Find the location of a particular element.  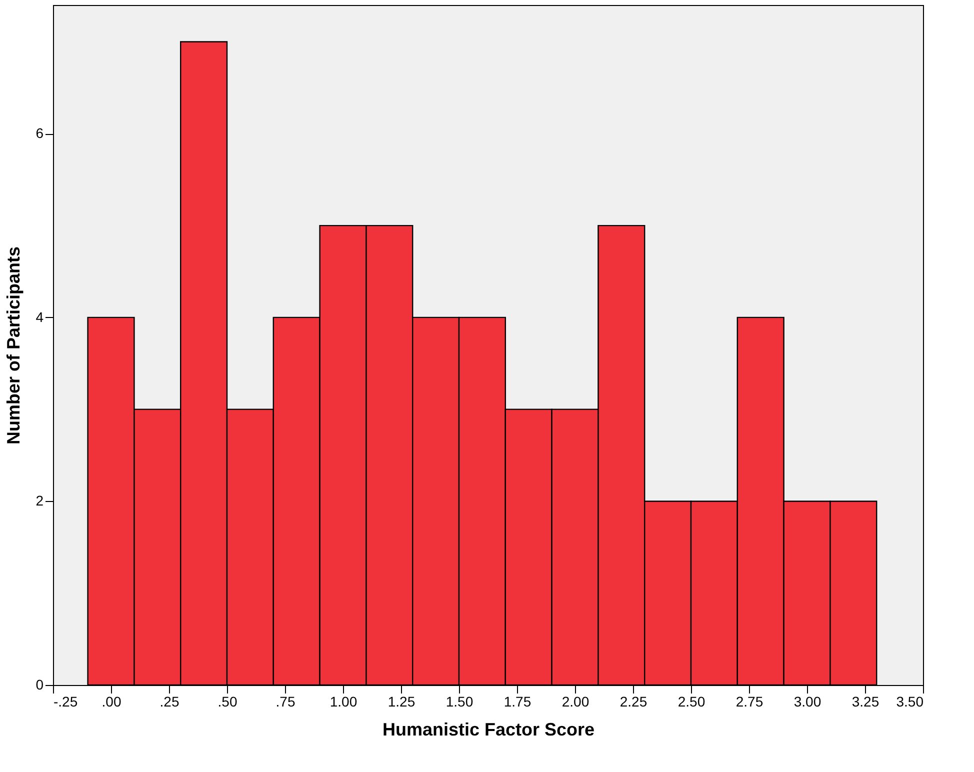

x-tick-label: 2.25 is located at coordinates (634, 702).